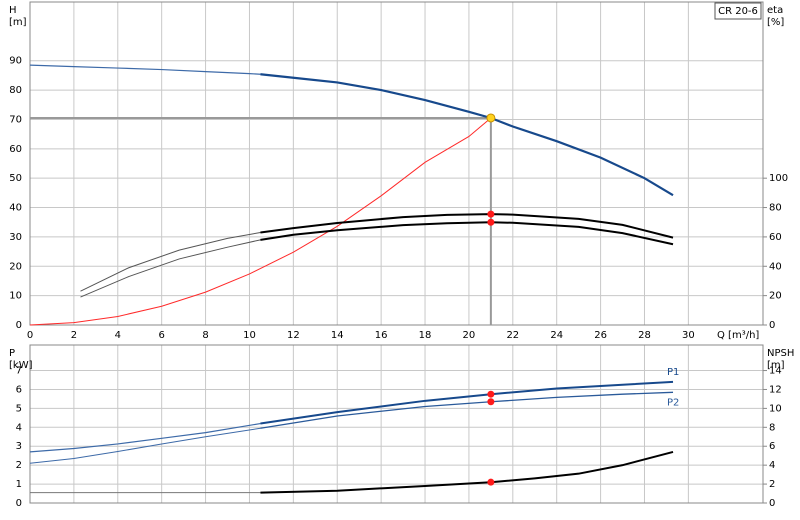 This screenshot has width=800, height=520. I want to click on y-tick-label: 4, so click(19, 427).